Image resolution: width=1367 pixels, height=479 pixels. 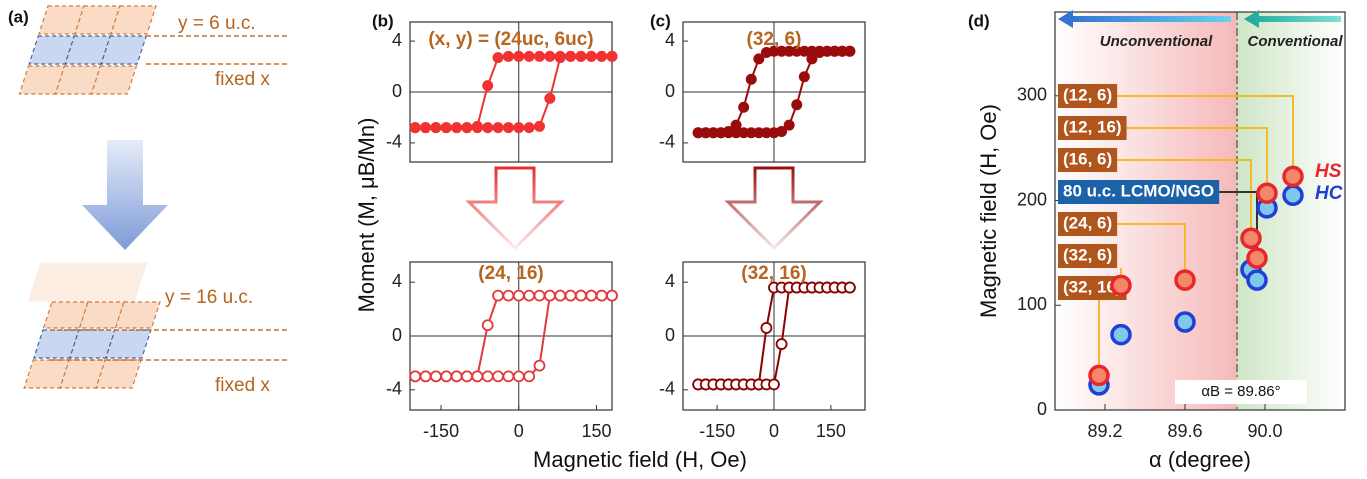 I want to click on sample-label: 80 u.c. LCMO/NGO, so click(x=1138, y=190).